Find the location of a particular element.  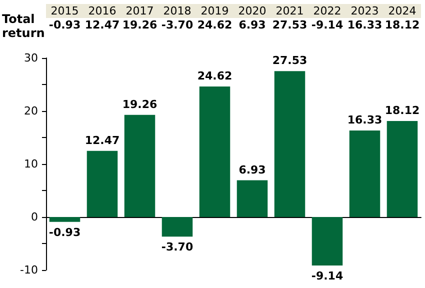

data-label: 19.26 is located at coordinates (140, 25).